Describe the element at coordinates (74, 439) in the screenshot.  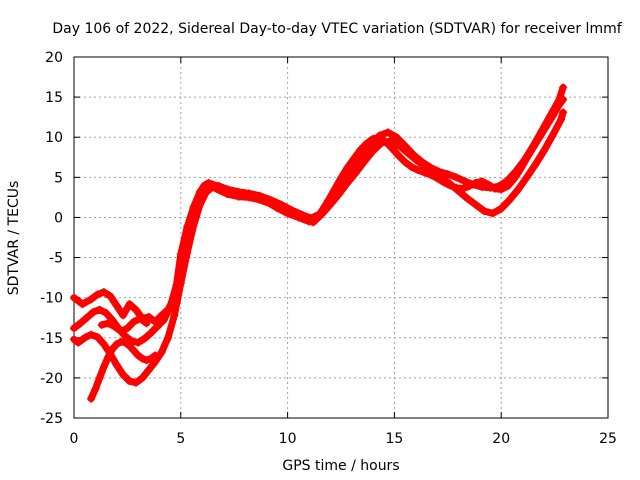
I see `x-tick-label: 0` at that location.